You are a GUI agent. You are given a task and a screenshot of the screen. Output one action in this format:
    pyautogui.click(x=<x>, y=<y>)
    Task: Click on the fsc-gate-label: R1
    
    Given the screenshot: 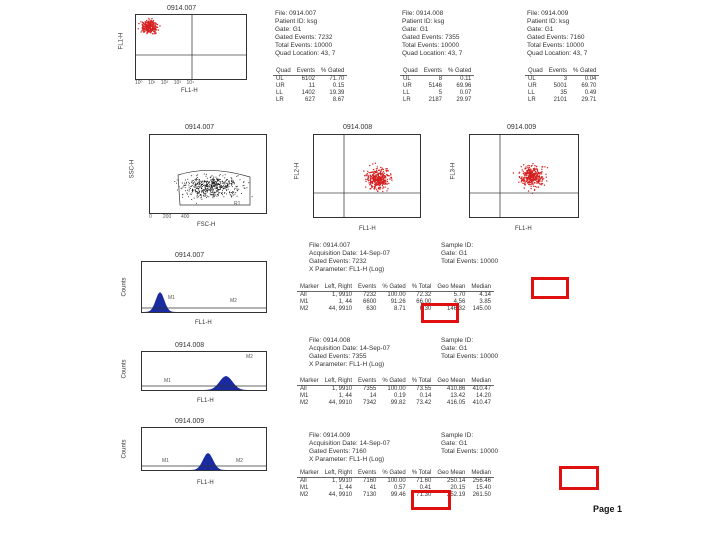 What is the action you would take?
    pyautogui.click(x=237, y=204)
    